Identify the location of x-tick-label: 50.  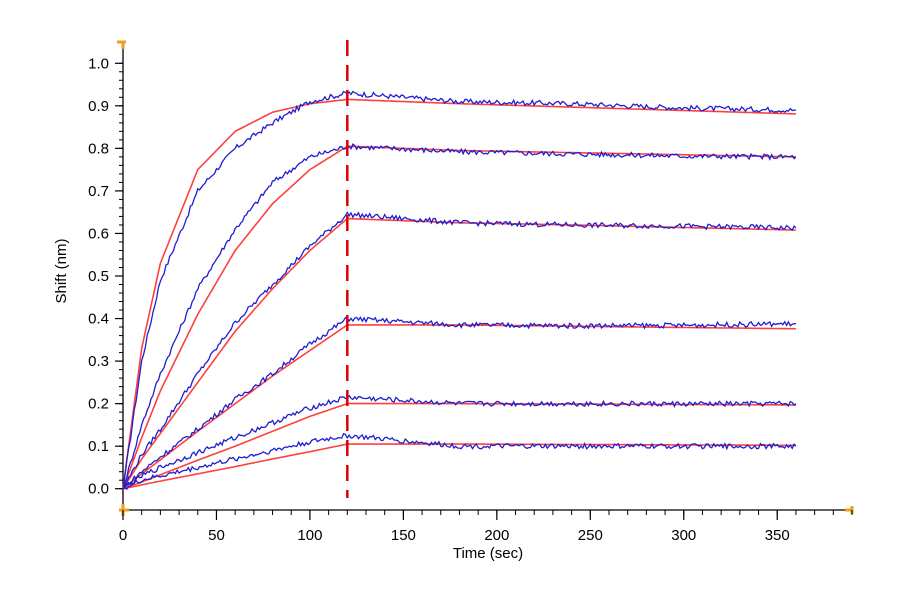
(216, 535).